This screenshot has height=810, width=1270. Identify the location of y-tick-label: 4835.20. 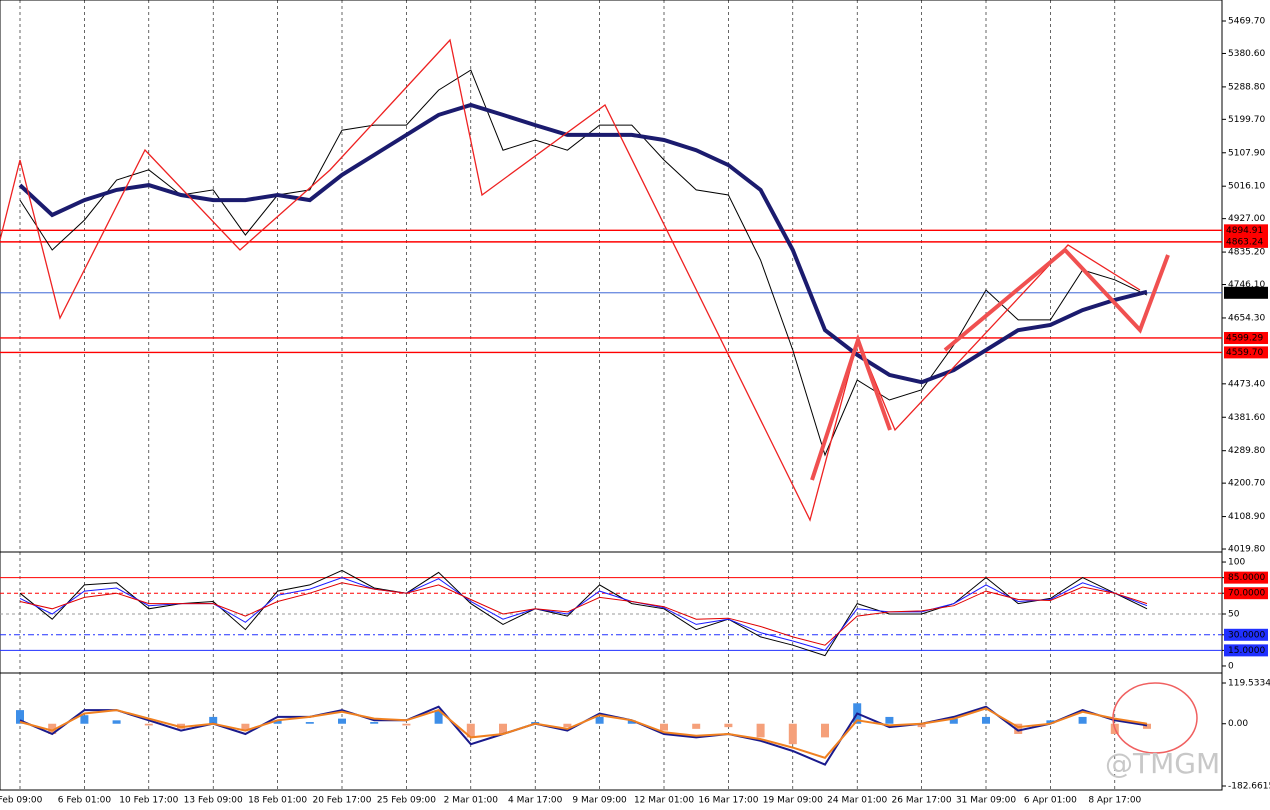
(1246, 253).